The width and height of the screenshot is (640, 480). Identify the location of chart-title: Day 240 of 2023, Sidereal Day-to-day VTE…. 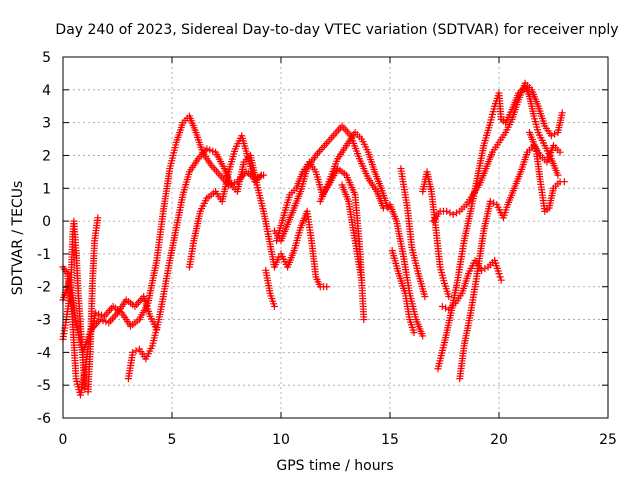
(336, 30).